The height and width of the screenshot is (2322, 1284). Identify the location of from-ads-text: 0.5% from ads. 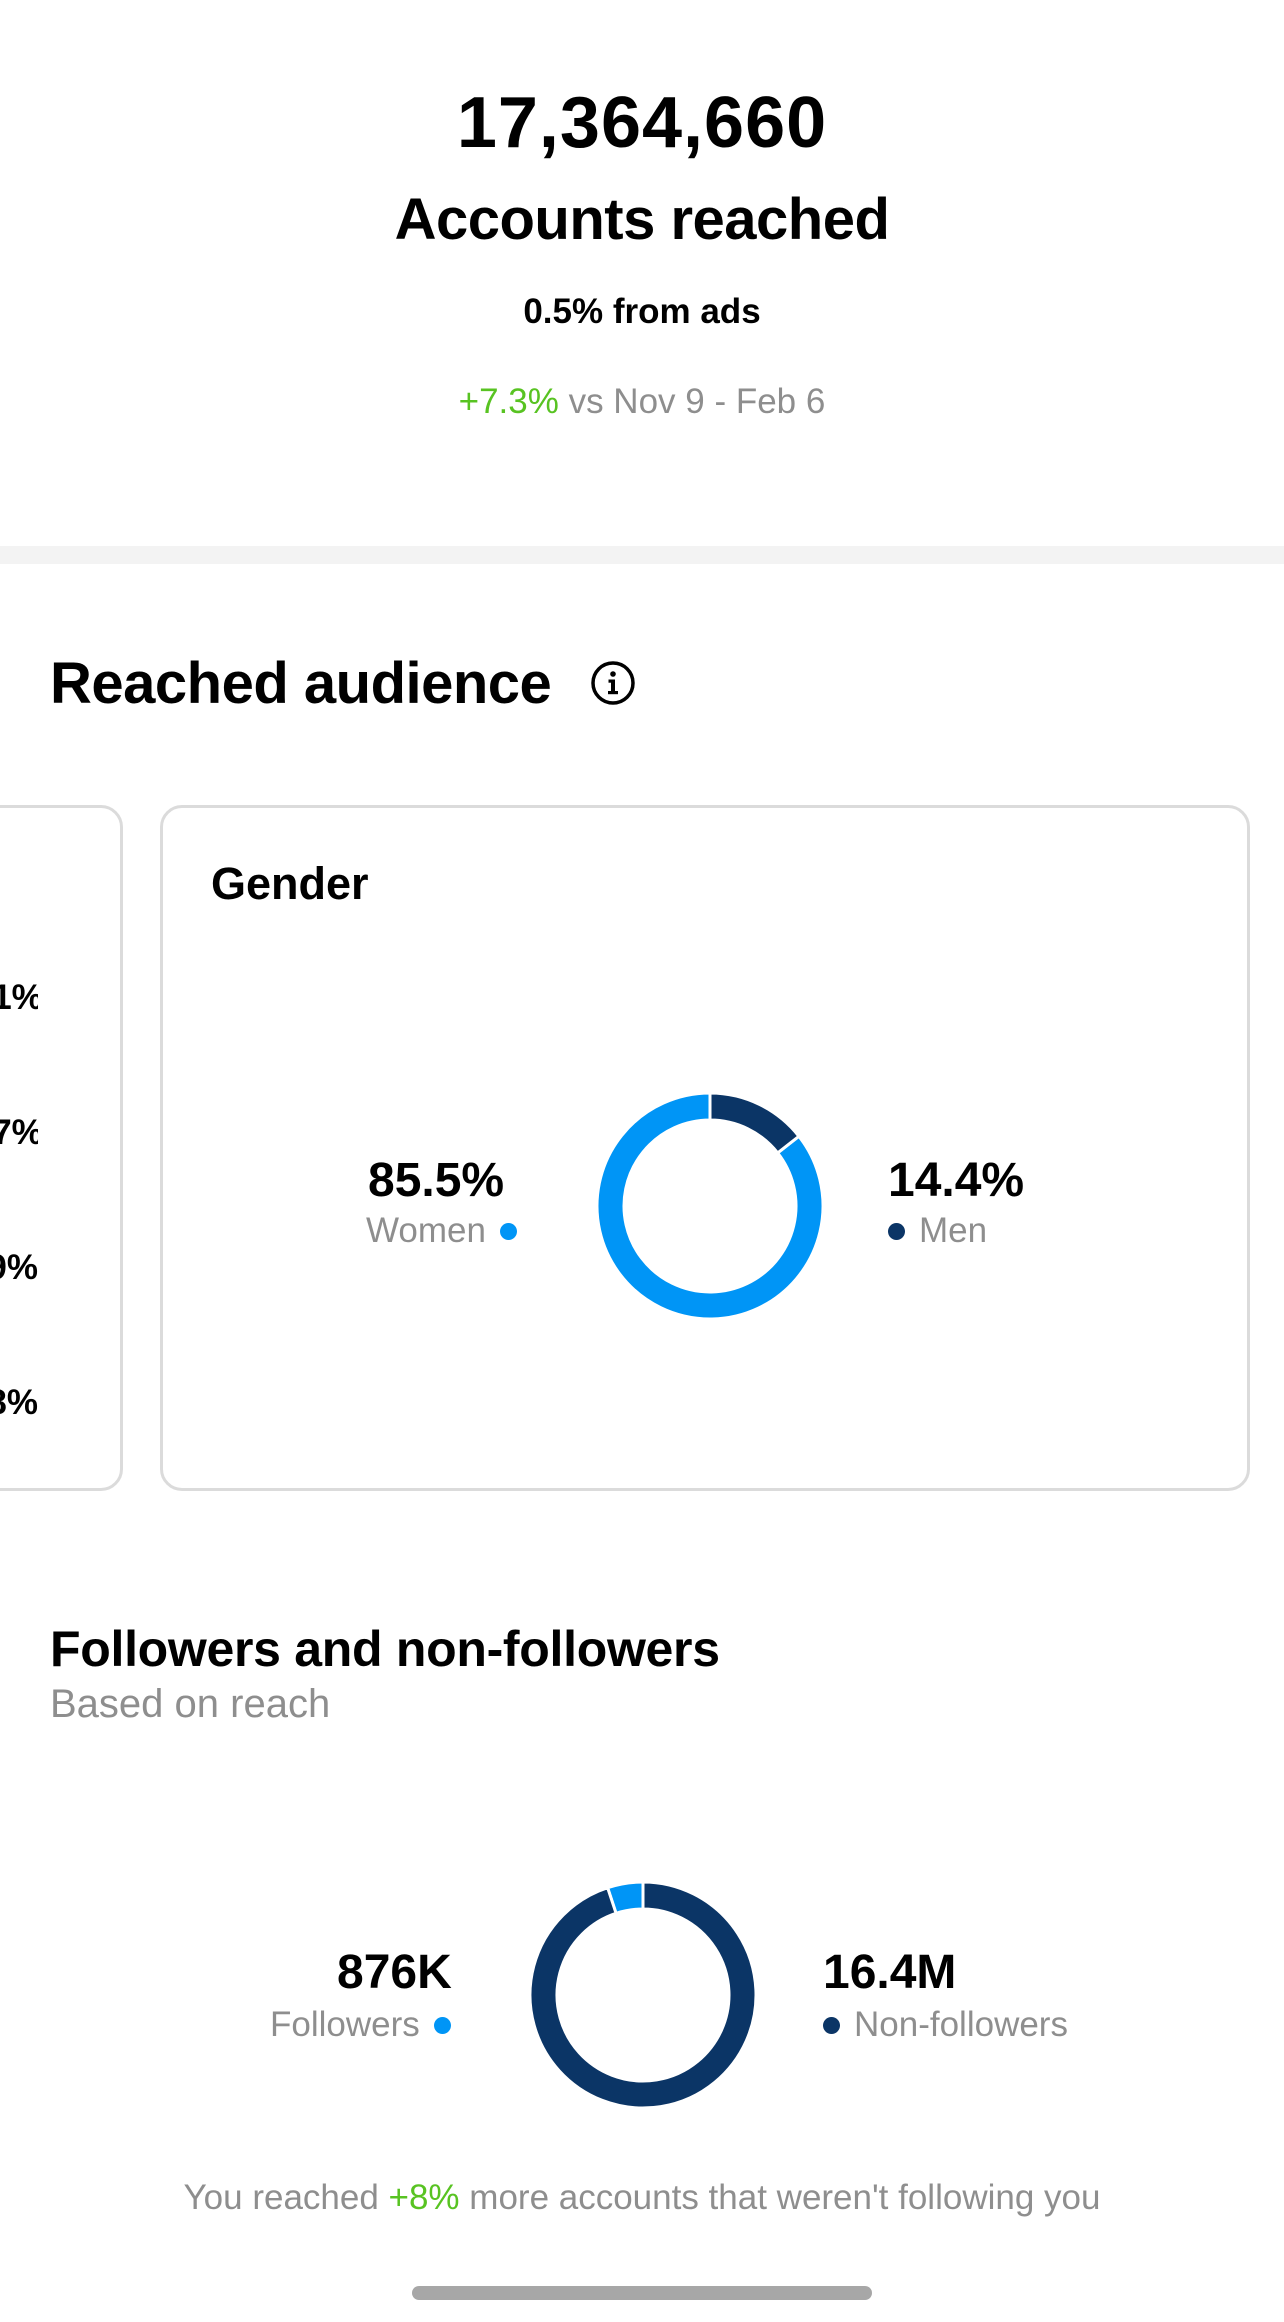
(642, 311).